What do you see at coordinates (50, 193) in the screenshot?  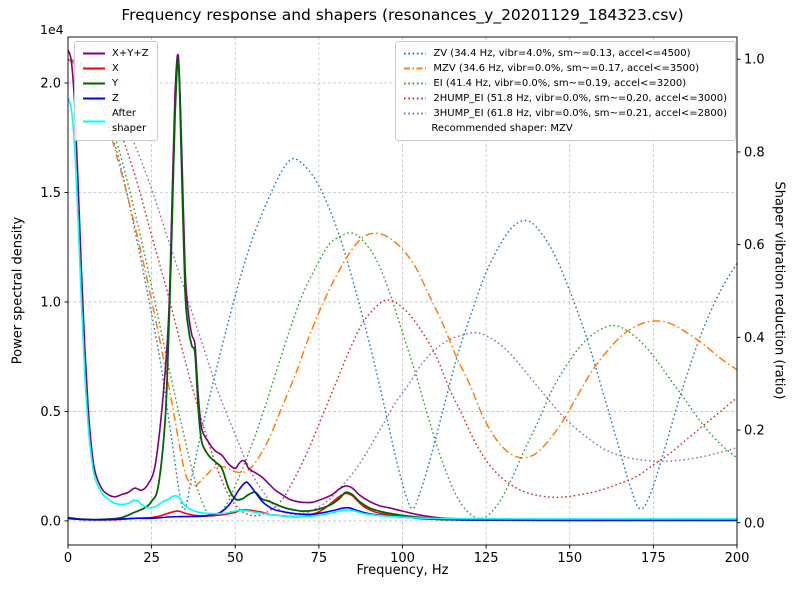 I see `y-left-tick-label: 1.5` at bounding box center [50, 193].